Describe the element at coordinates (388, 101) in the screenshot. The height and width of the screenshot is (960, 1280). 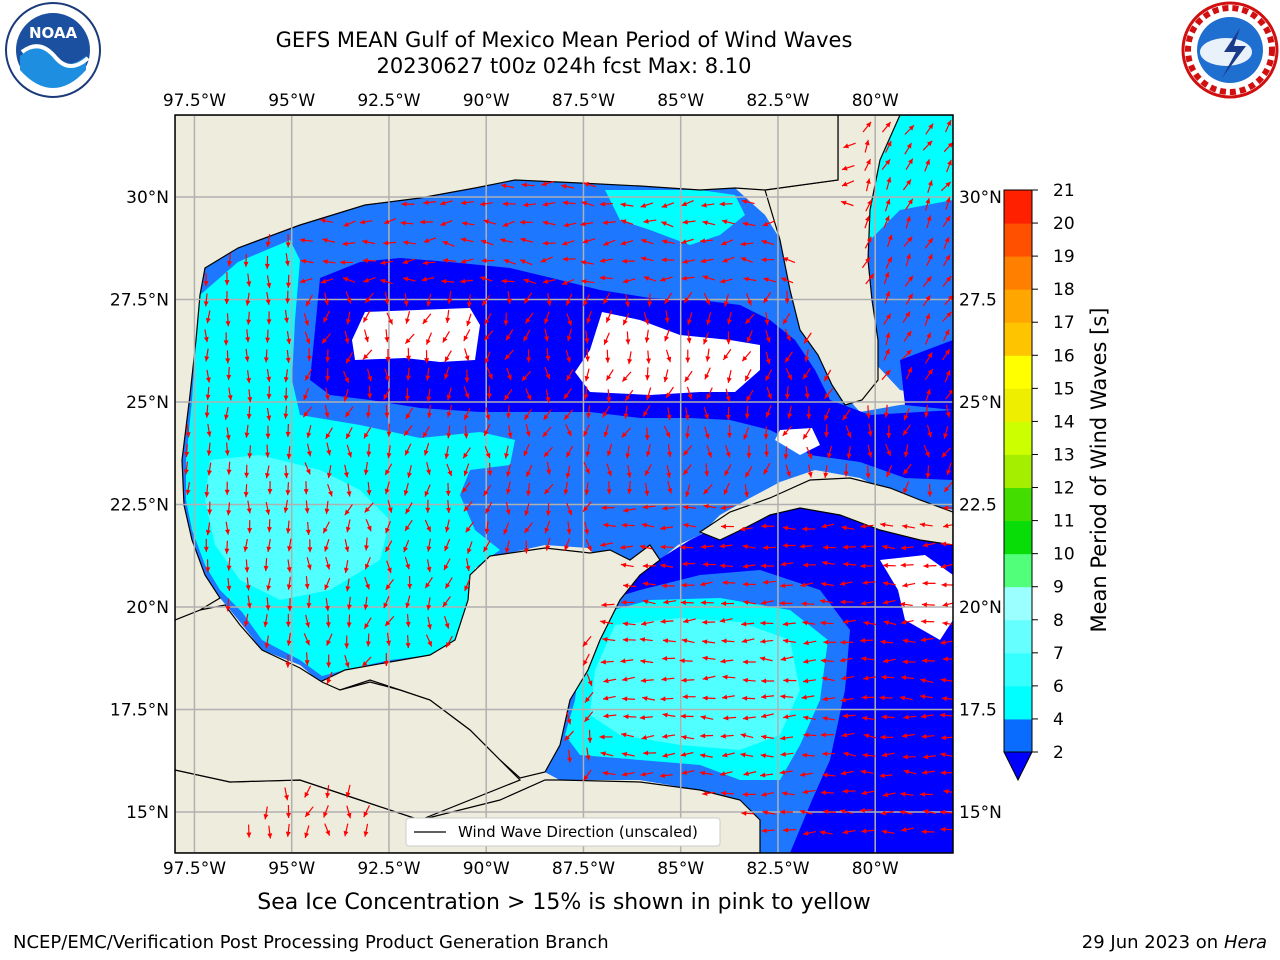
I see `lon-tick-label-top: 92.5°W` at that location.